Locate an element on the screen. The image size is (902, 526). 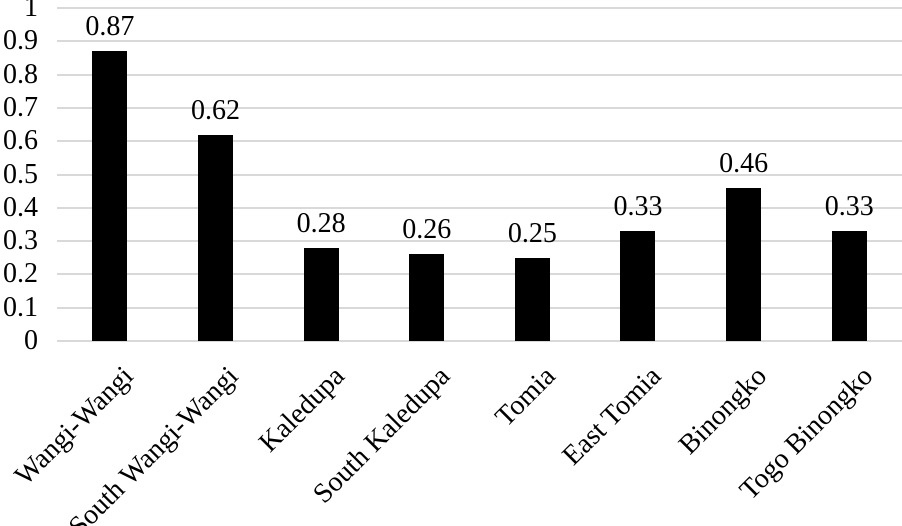
category-label: Kaledupa is located at coordinates (301, 409).